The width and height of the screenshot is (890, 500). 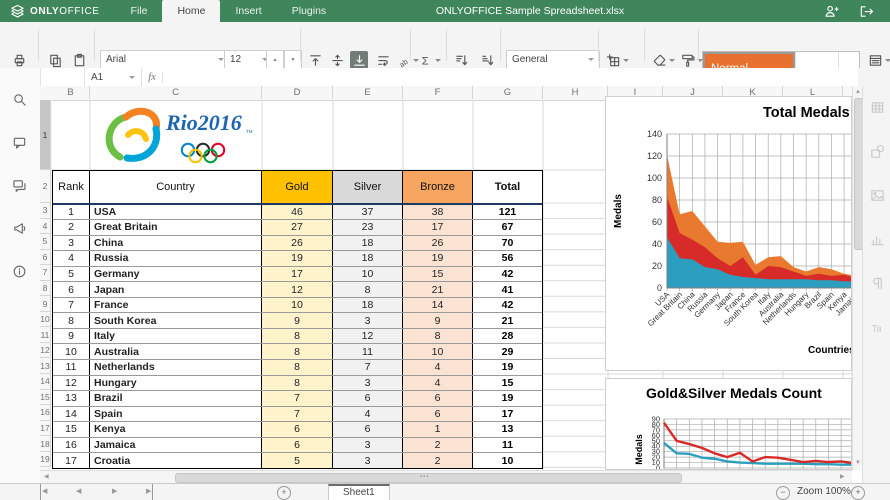 What do you see at coordinates (176, 460) in the screenshot?
I see `table-cell: Croatia` at bounding box center [176, 460].